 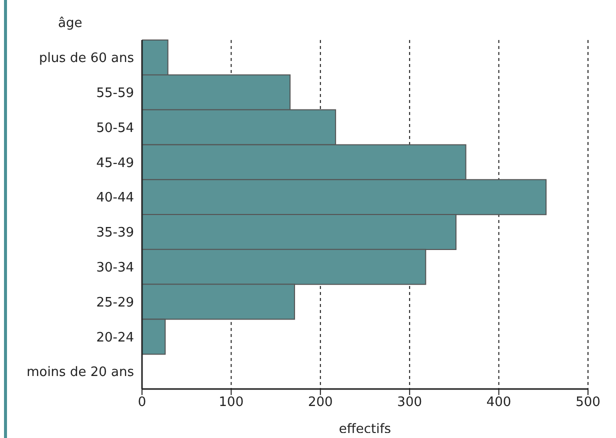 I want to click on x-tick-label: 0, so click(x=142, y=402).